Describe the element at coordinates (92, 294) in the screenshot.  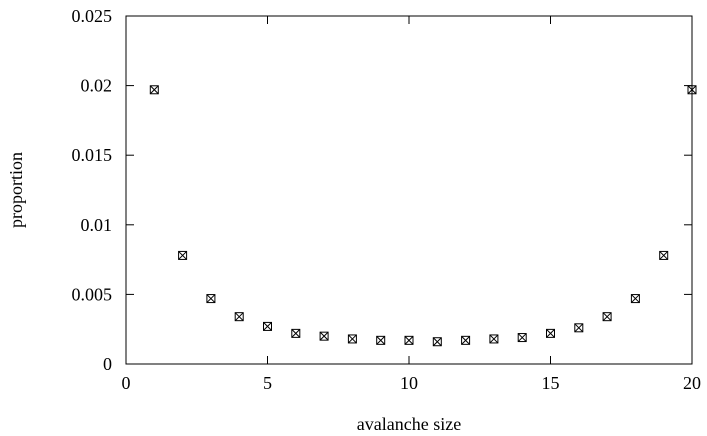
I see `y-tick-label: 0.005` at that location.